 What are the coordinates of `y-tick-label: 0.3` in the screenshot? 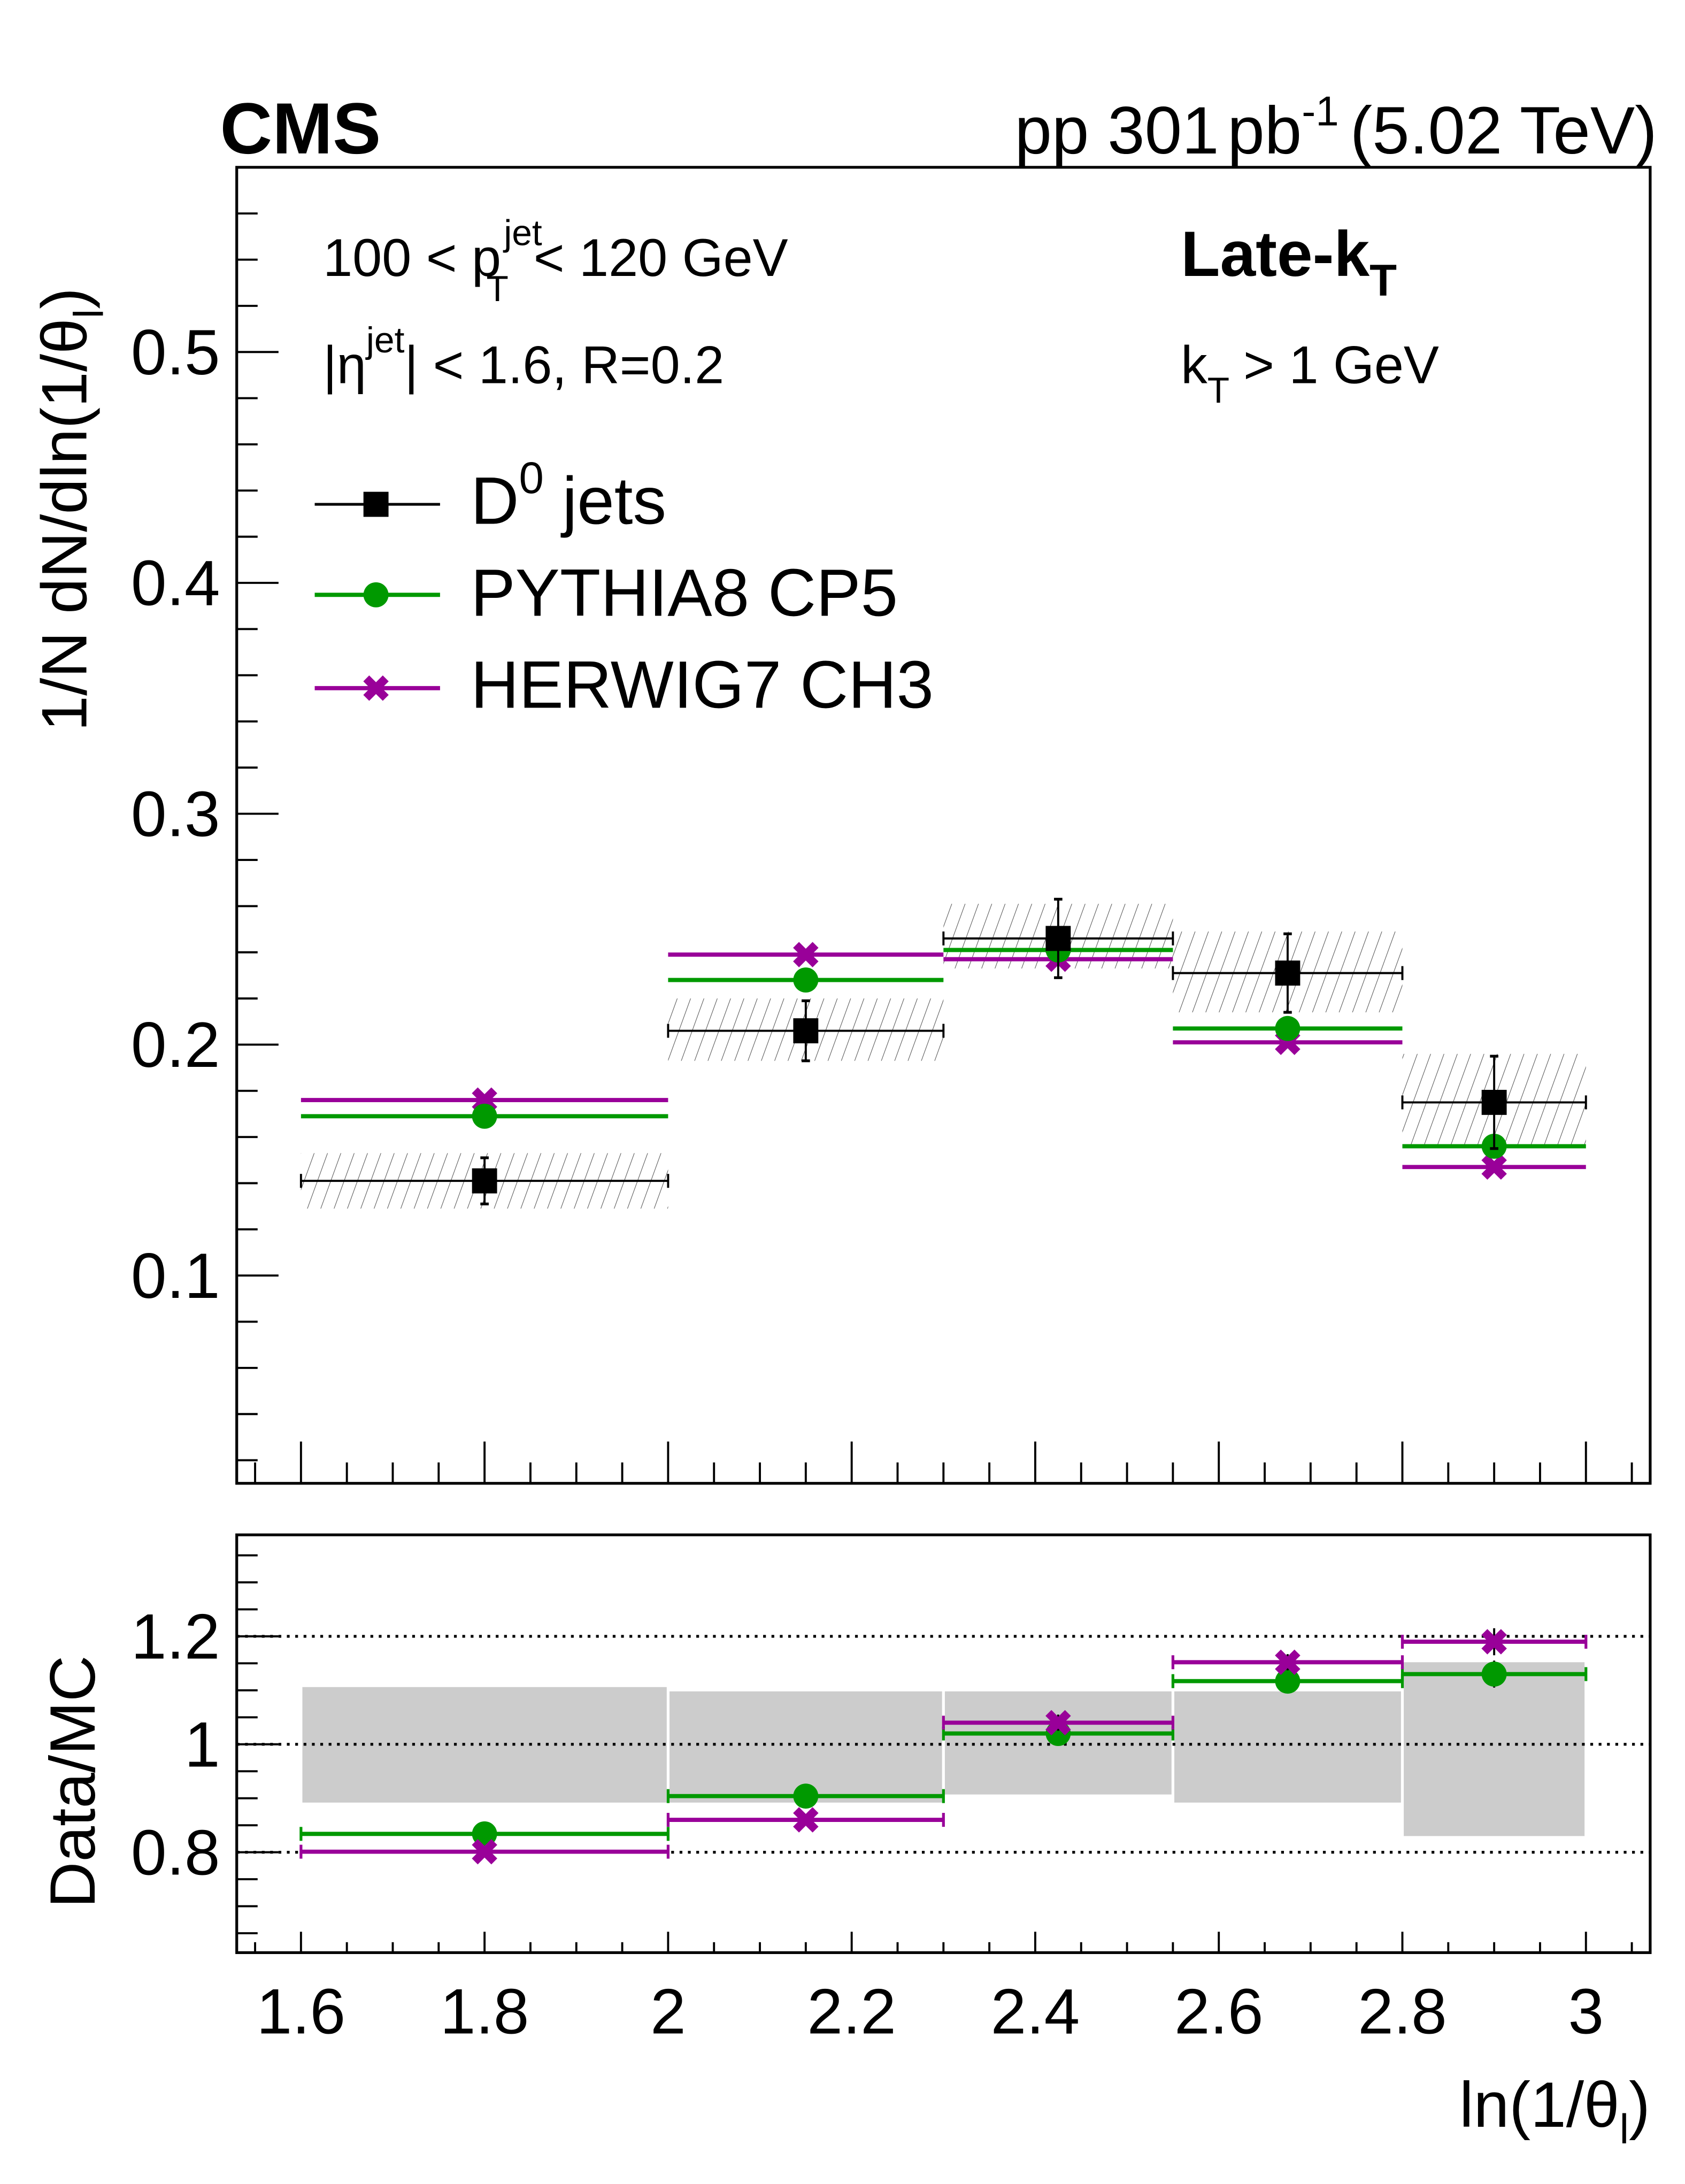 It's located at (175, 815).